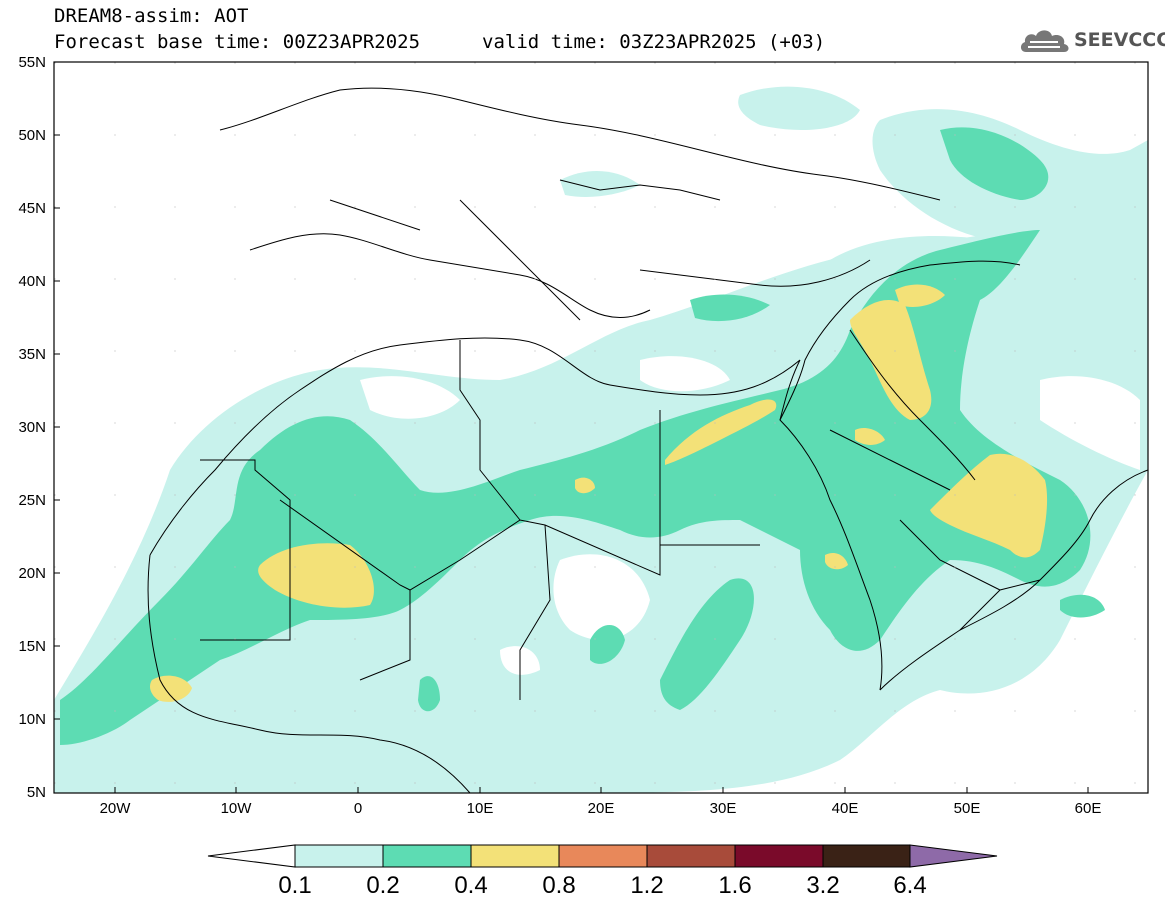 The height and width of the screenshot is (905, 1165). Describe the element at coordinates (654, 42) in the screenshot. I see `valid-time: valid time: 03Z23APR2025 (+03)` at that location.